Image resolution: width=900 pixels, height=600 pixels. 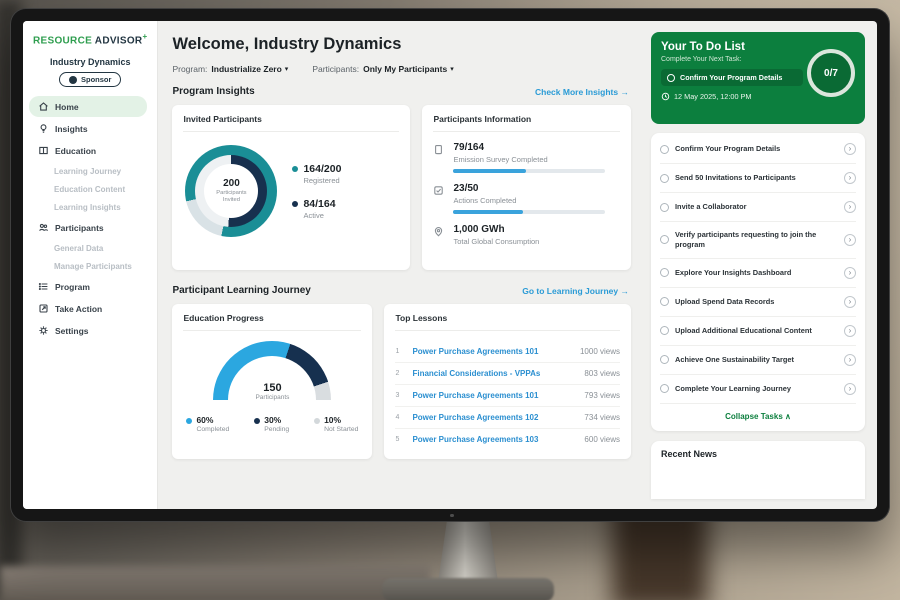 I want to click on sidebar-item-program: Program, so click(x=88, y=286).